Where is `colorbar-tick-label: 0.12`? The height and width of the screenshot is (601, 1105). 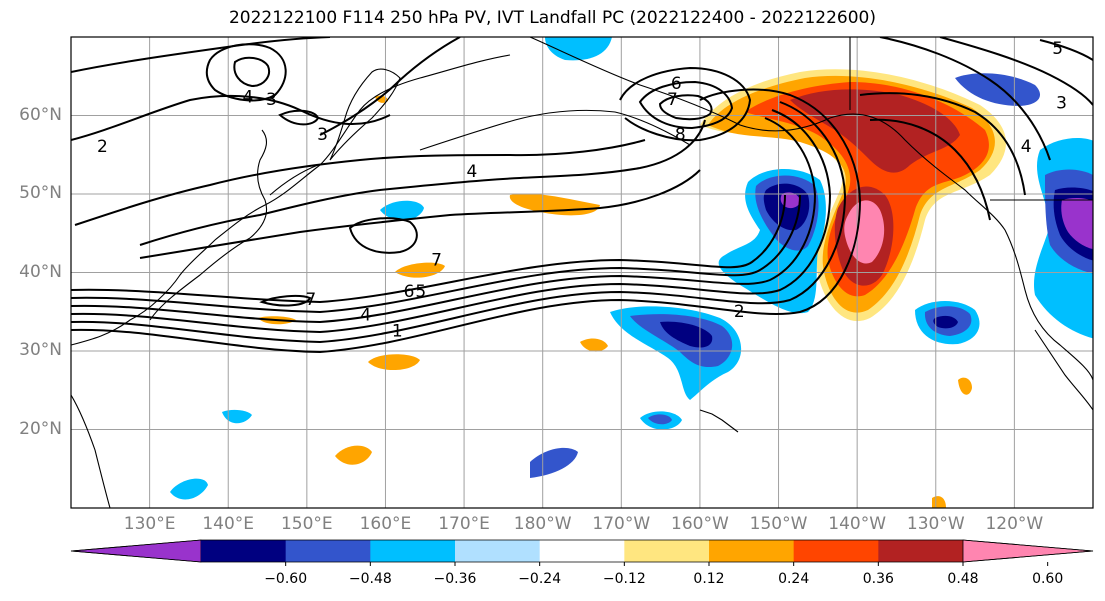 colorbar-tick-label: 0.12 is located at coordinates (709, 579).